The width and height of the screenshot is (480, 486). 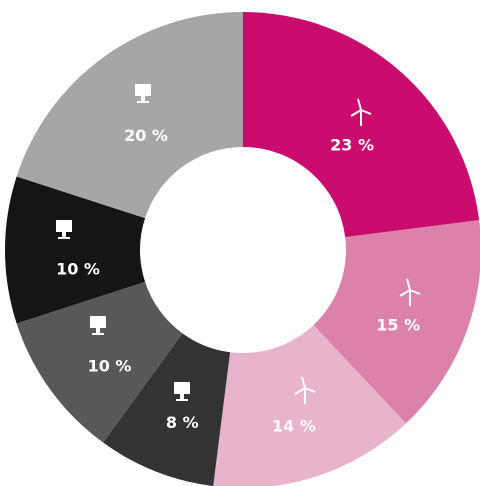 What do you see at coordinates (294, 425) in the screenshot?
I see `value-label: 14 %` at bounding box center [294, 425].